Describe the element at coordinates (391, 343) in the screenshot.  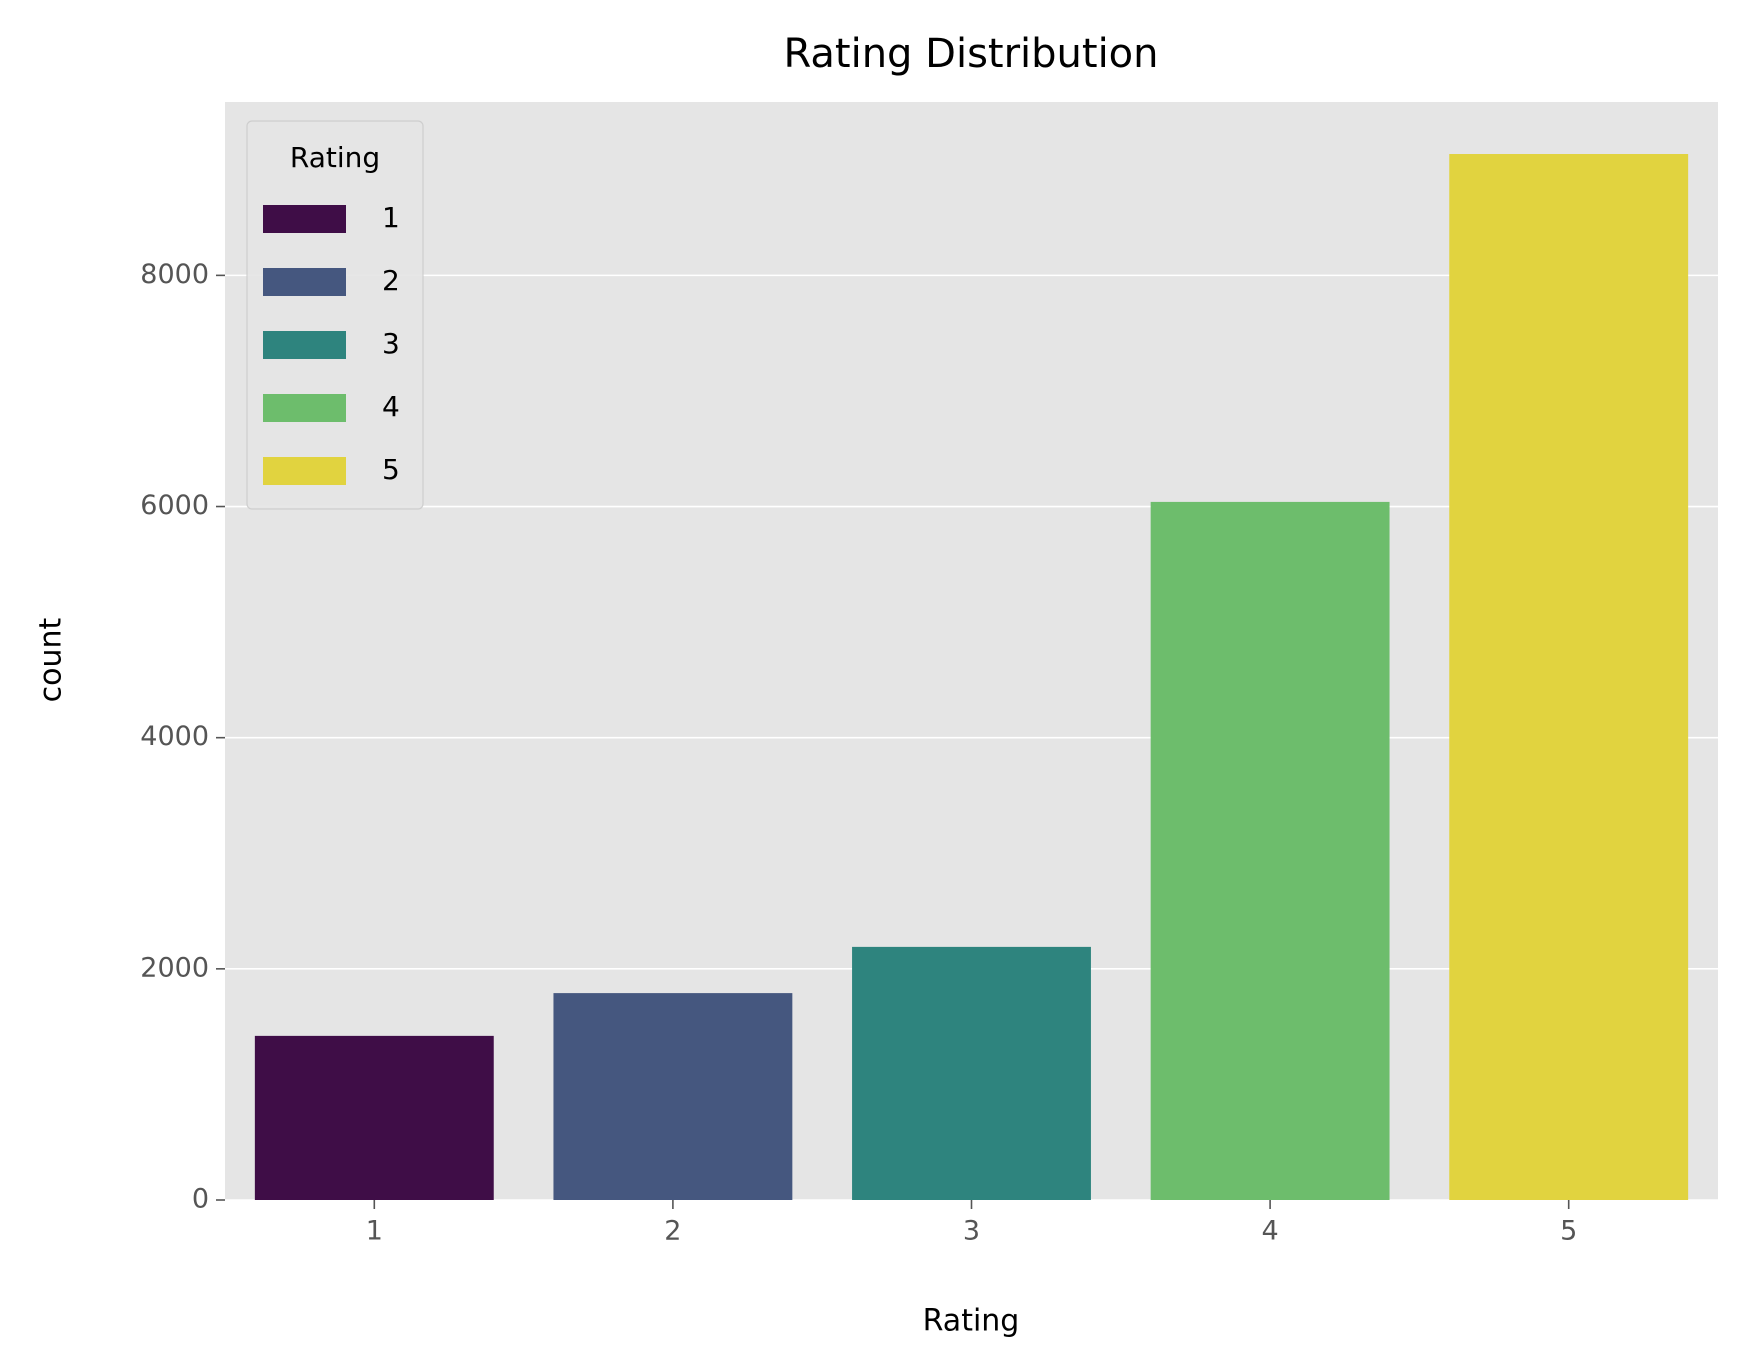
I see `legend-label: 3` at that location.